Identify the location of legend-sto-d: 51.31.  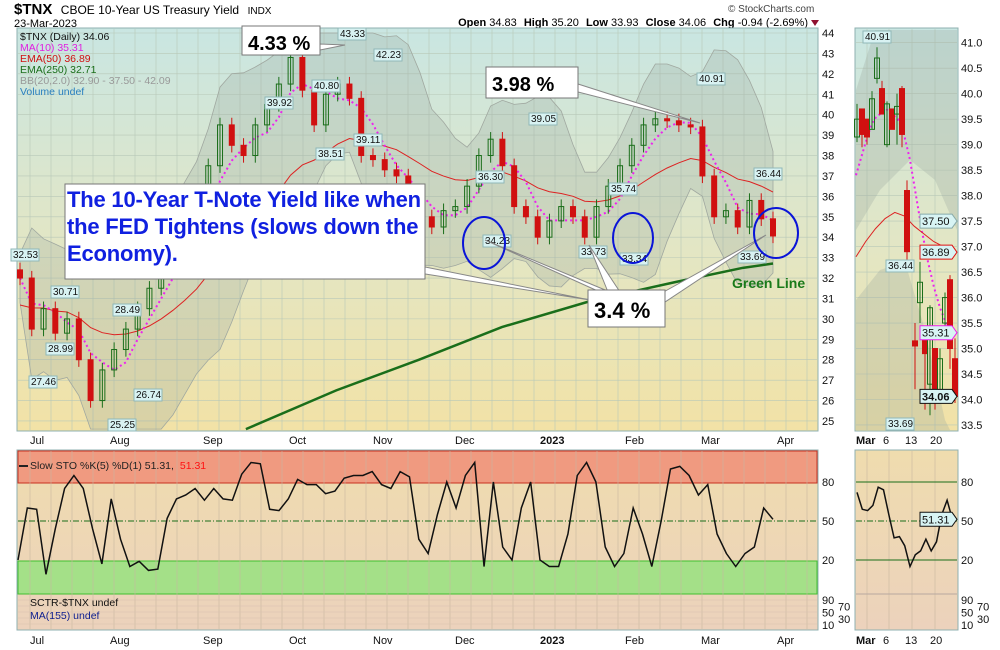
(193, 466).